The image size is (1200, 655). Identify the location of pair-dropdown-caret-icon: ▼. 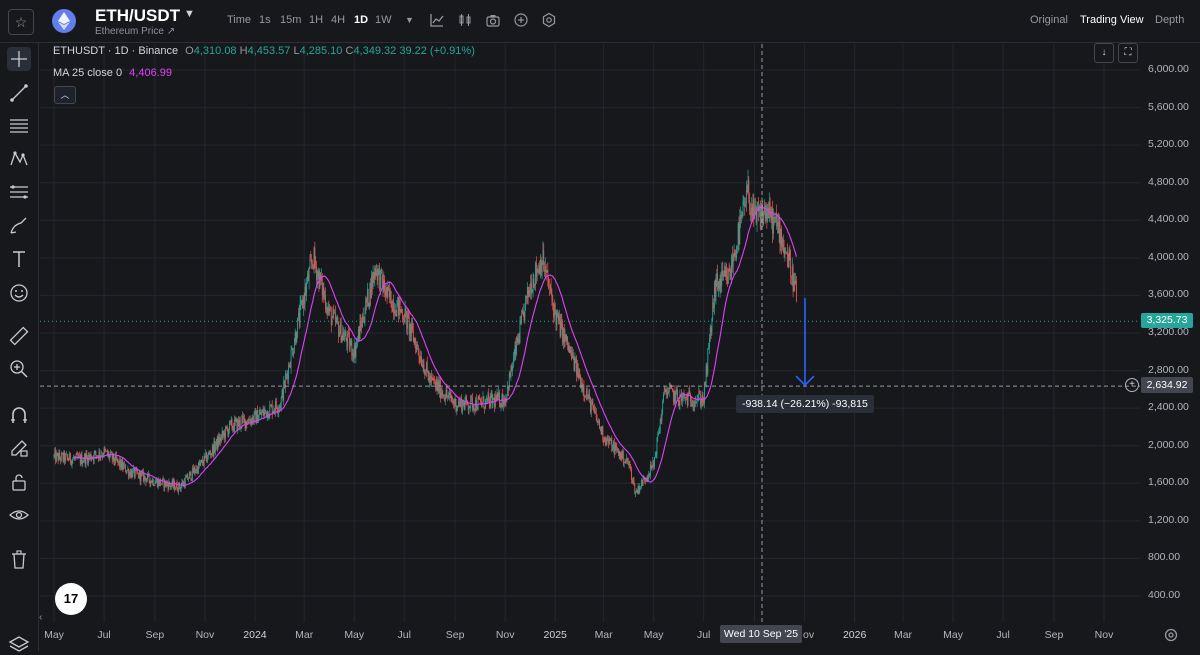
(189, 14).